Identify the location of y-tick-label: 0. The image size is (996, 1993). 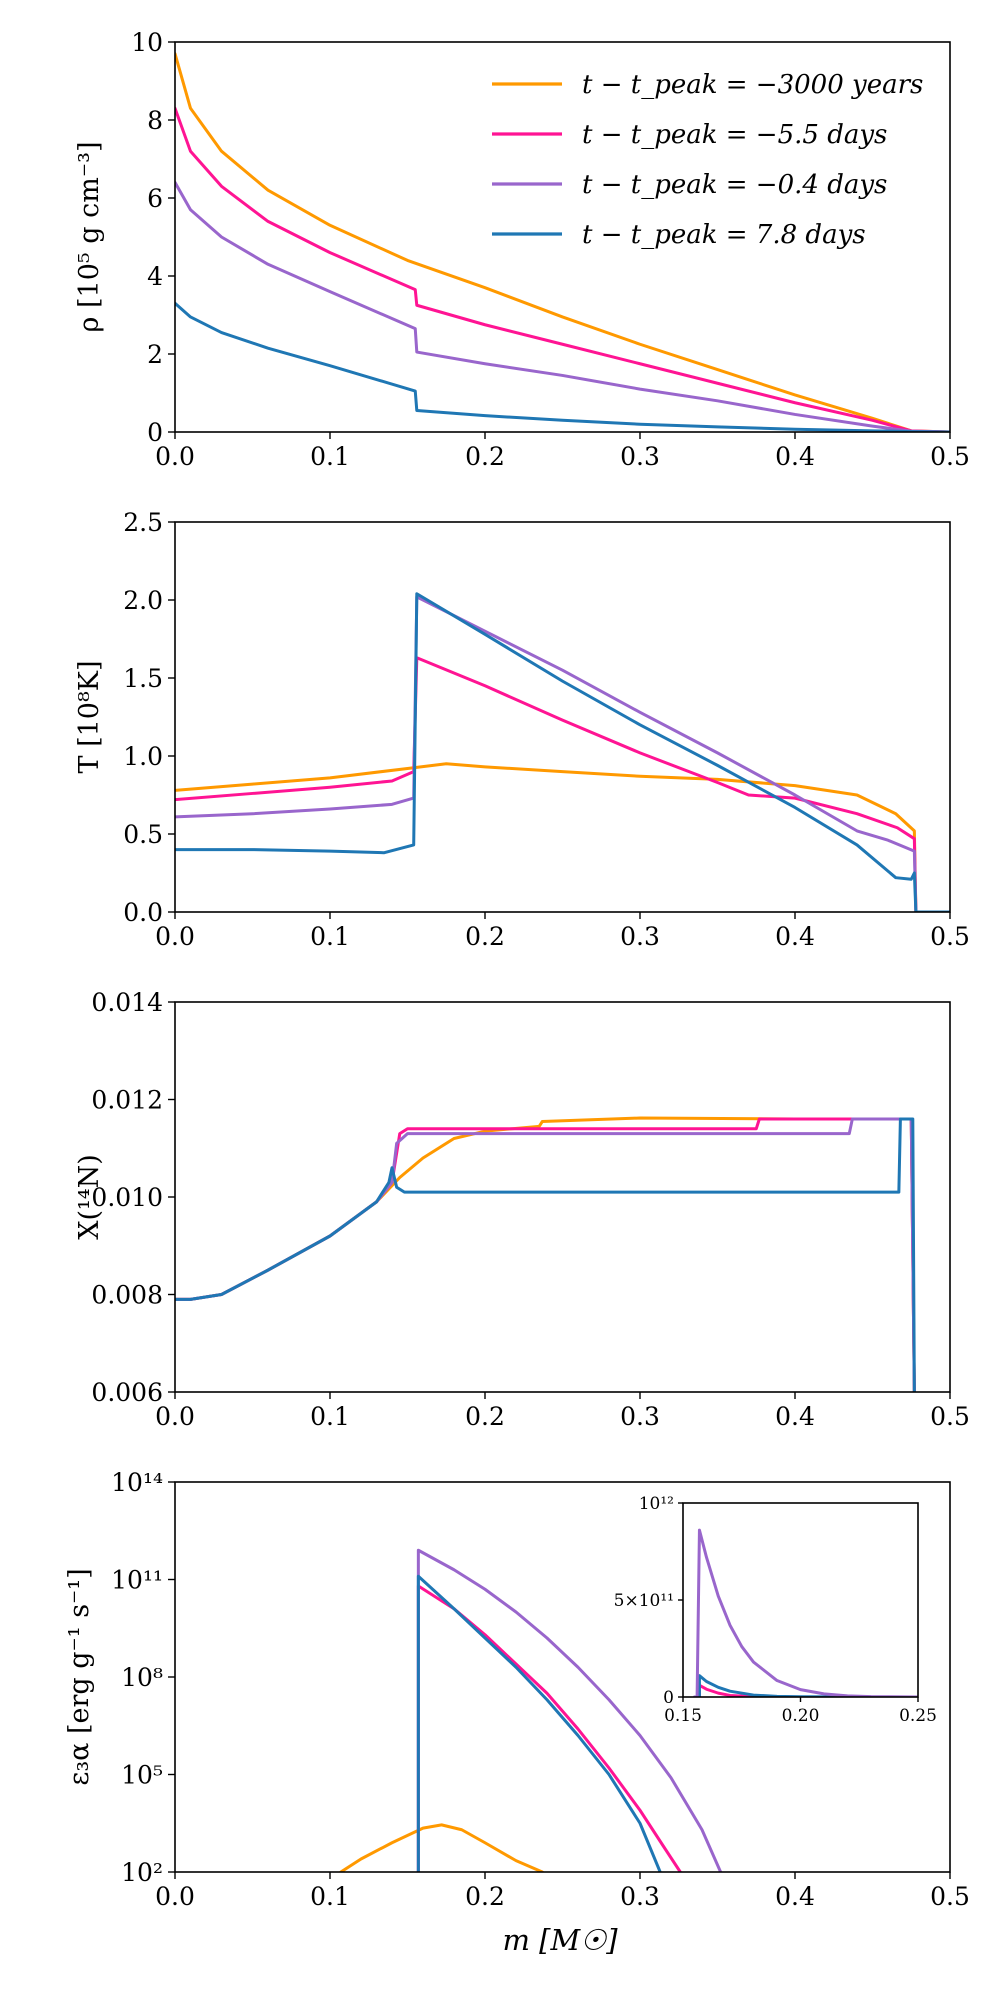
(155, 432).